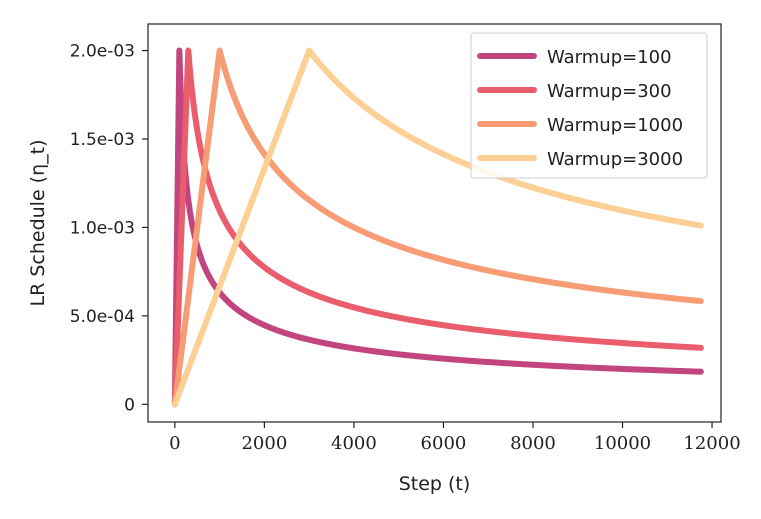 Image resolution: width=761 pixels, height=519 pixels. Describe the element at coordinates (533, 443) in the screenshot. I see `x-tick-label: 8000` at that location.